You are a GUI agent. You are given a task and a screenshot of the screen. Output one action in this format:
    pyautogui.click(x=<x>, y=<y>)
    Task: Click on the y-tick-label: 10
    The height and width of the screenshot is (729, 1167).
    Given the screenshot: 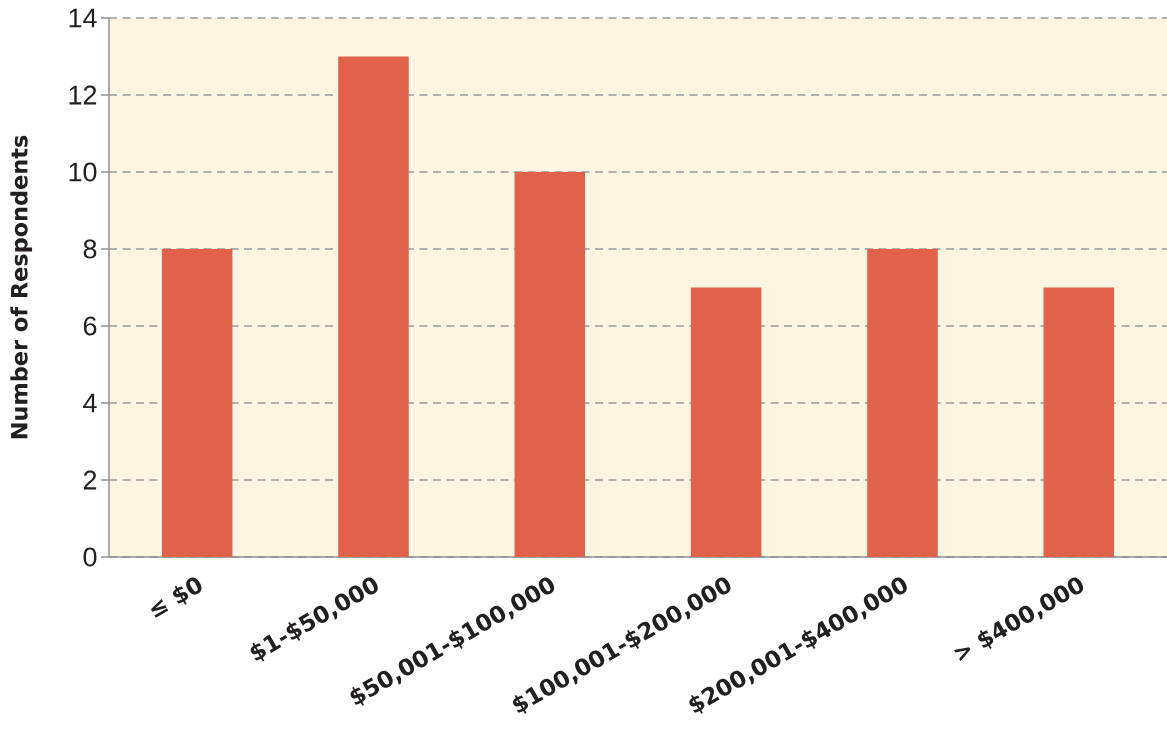 What is the action you would take?
    pyautogui.click(x=83, y=172)
    